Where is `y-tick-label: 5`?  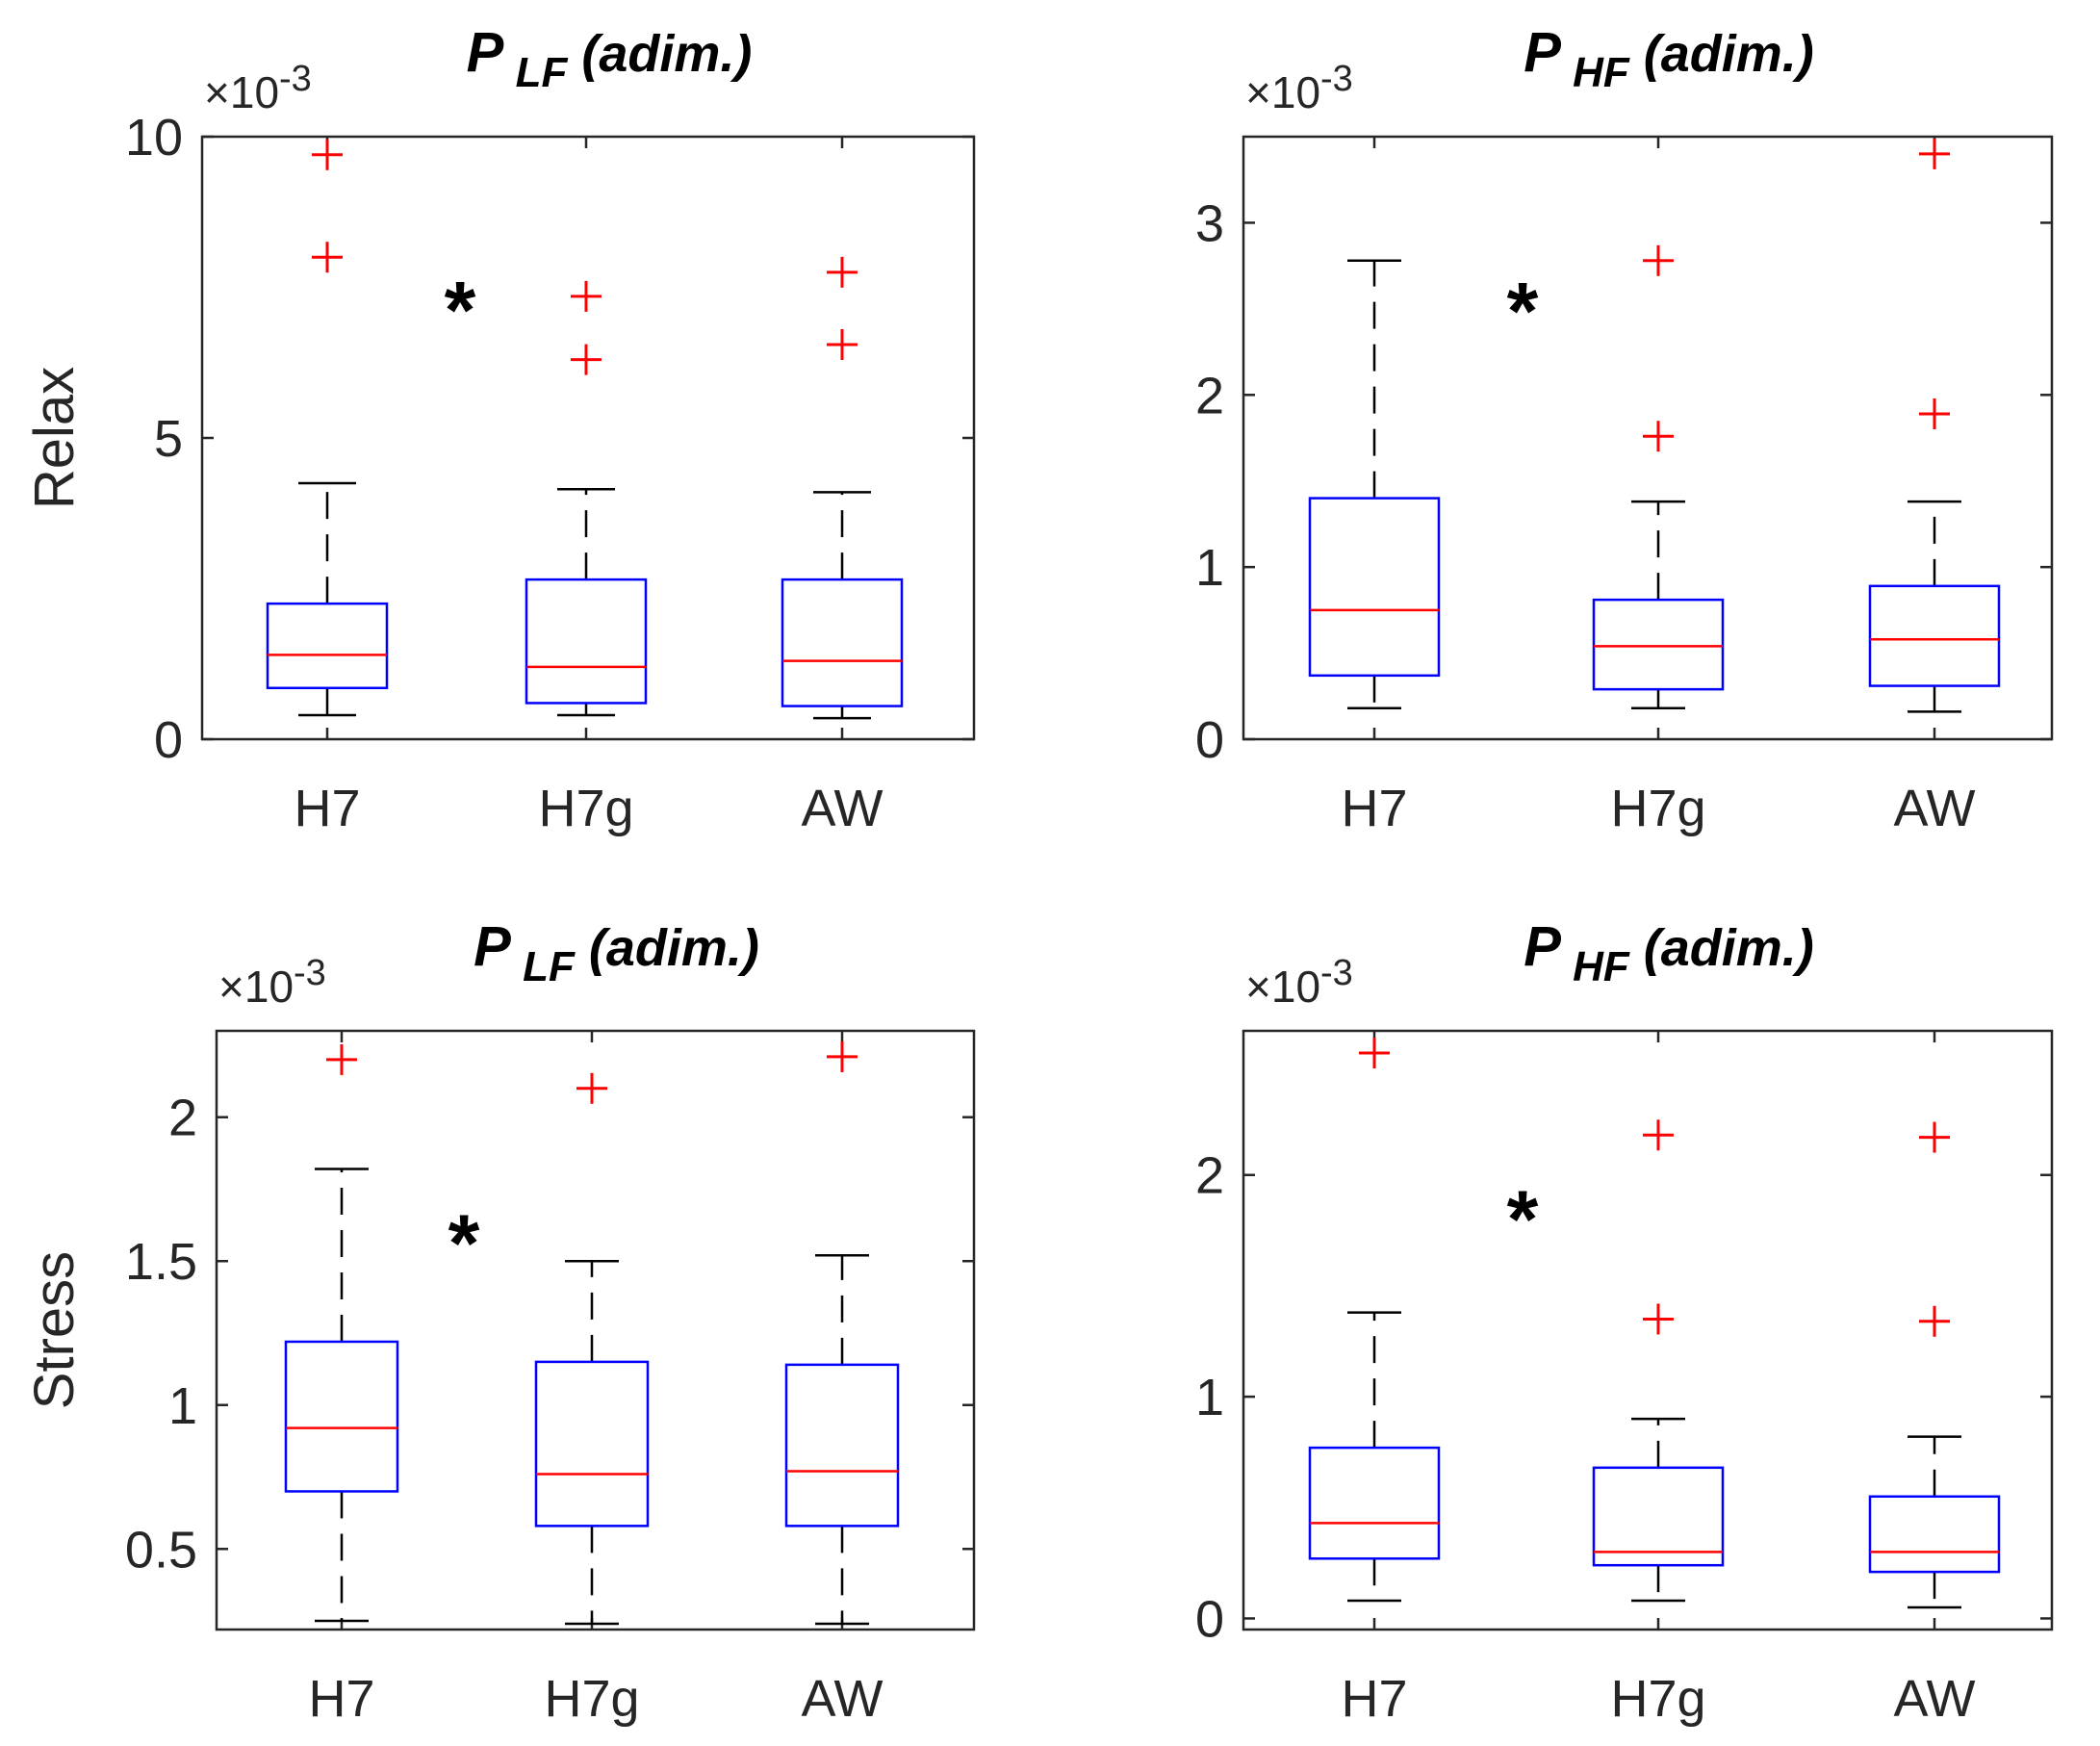
y-tick-label: 5 is located at coordinates (168, 439).